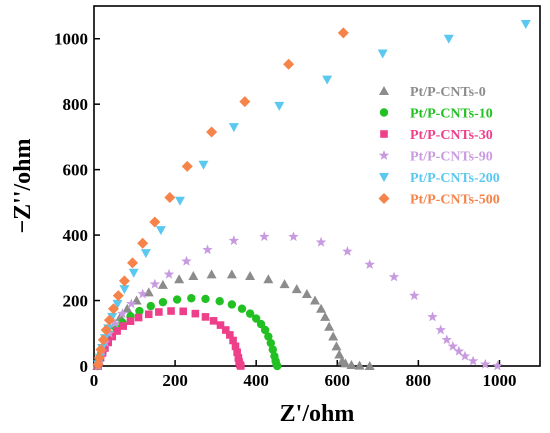 This screenshot has width=550, height=433. What do you see at coordinates (451, 157) in the screenshot?
I see `legend-label-3: Pt/P-CNTs-90` at bounding box center [451, 157].